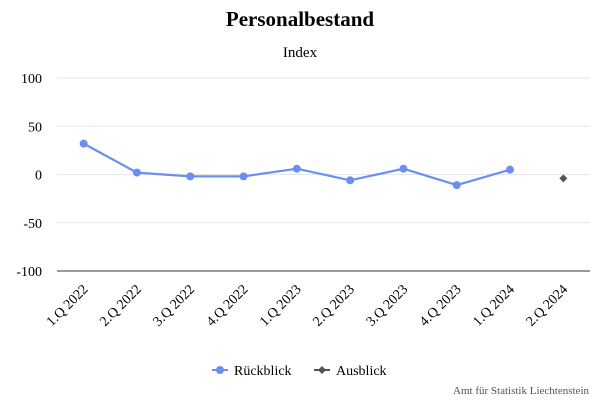  I want to click on y-tick-label: -50, so click(32, 224).